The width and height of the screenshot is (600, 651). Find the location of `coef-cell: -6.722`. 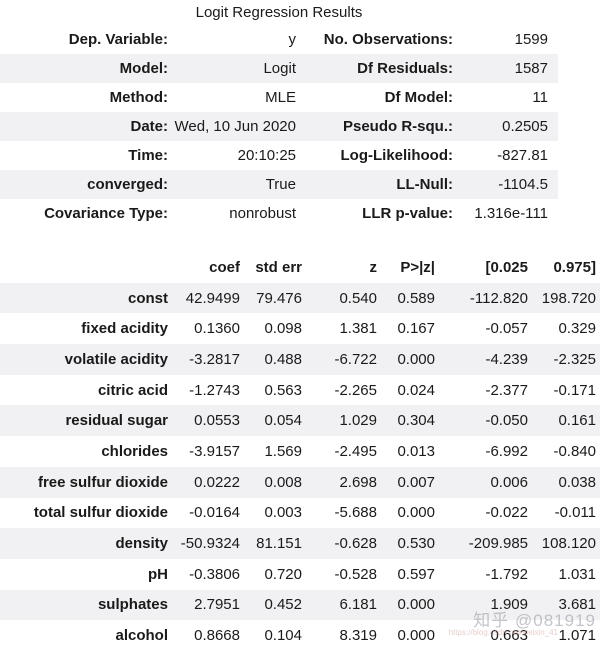

coef-cell: -6.722 is located at coordinates (355, 359).